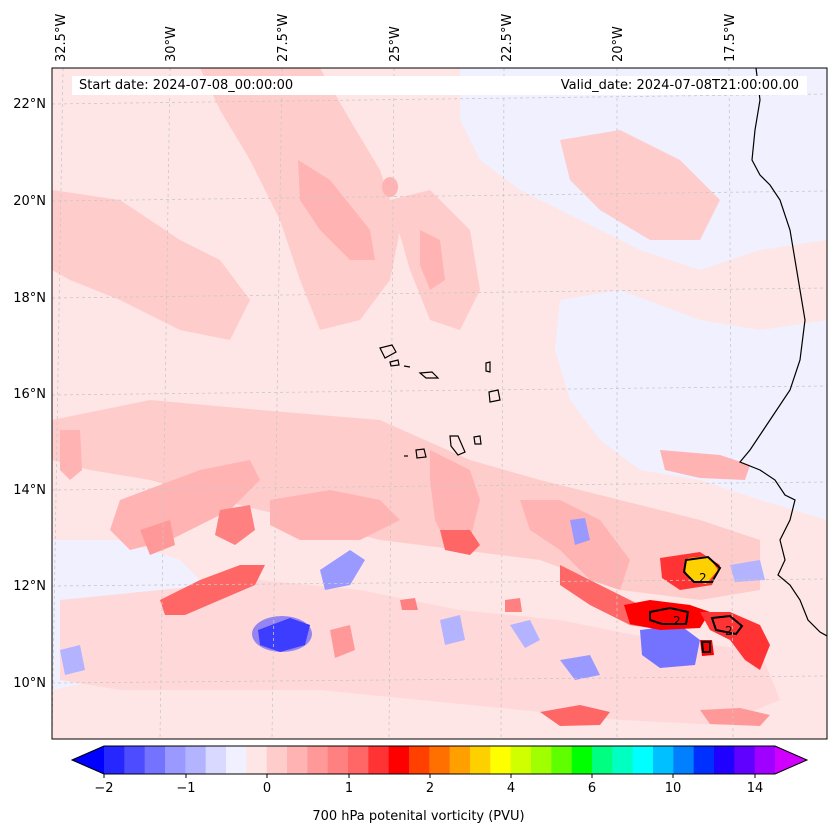 The width and height of the screenshot is (837, 836). Describe the element at coordinates (755, 788) in the screenshot. I see `colorbar-tick-label: 14` at that location.